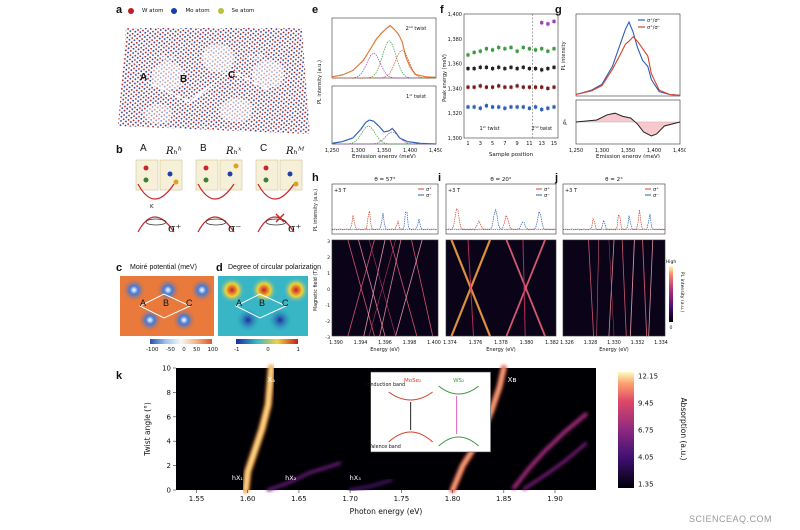  Describe the element at coordinates (332, 151) in the screenshot. I see `x-tick-label: 1,250` at that location.